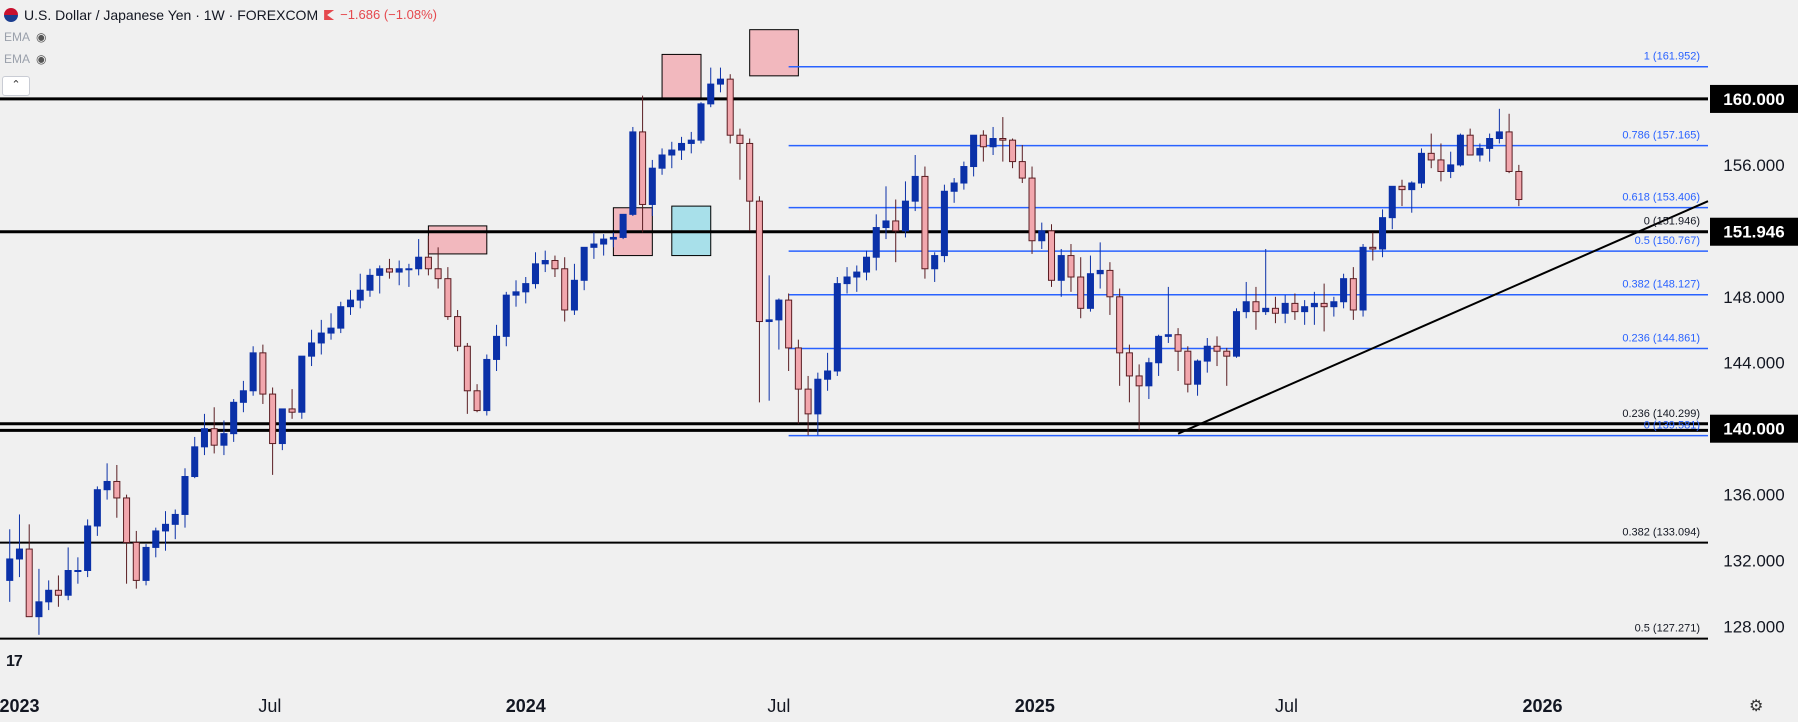 Image resolution: width=1798 pixels, height=722 pixels. Describe the element at coordinates (1753, 429) in the screenshot. I see `price-tag: 140.000` at that location.